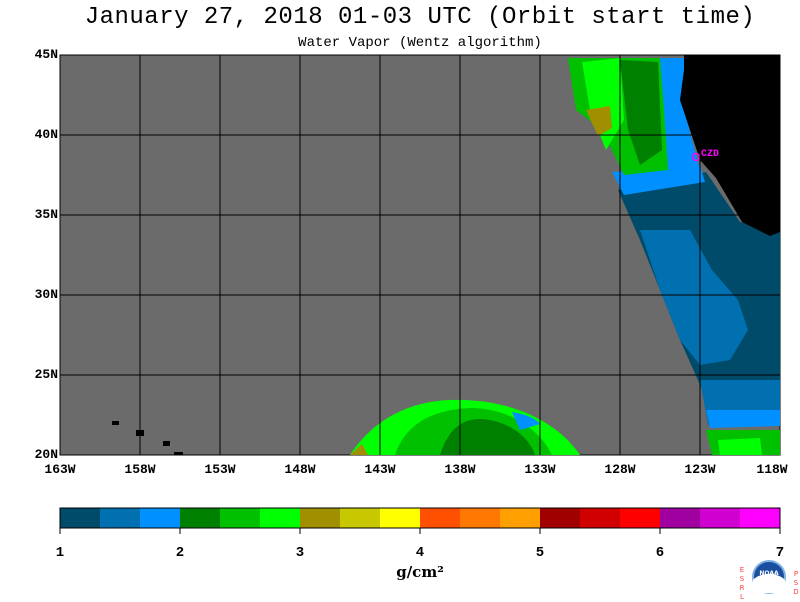 The image size is (800, 602). Describe the element at coordinates (60, 469) in the screenshot. I see `longitude-label: 163W` at that location.